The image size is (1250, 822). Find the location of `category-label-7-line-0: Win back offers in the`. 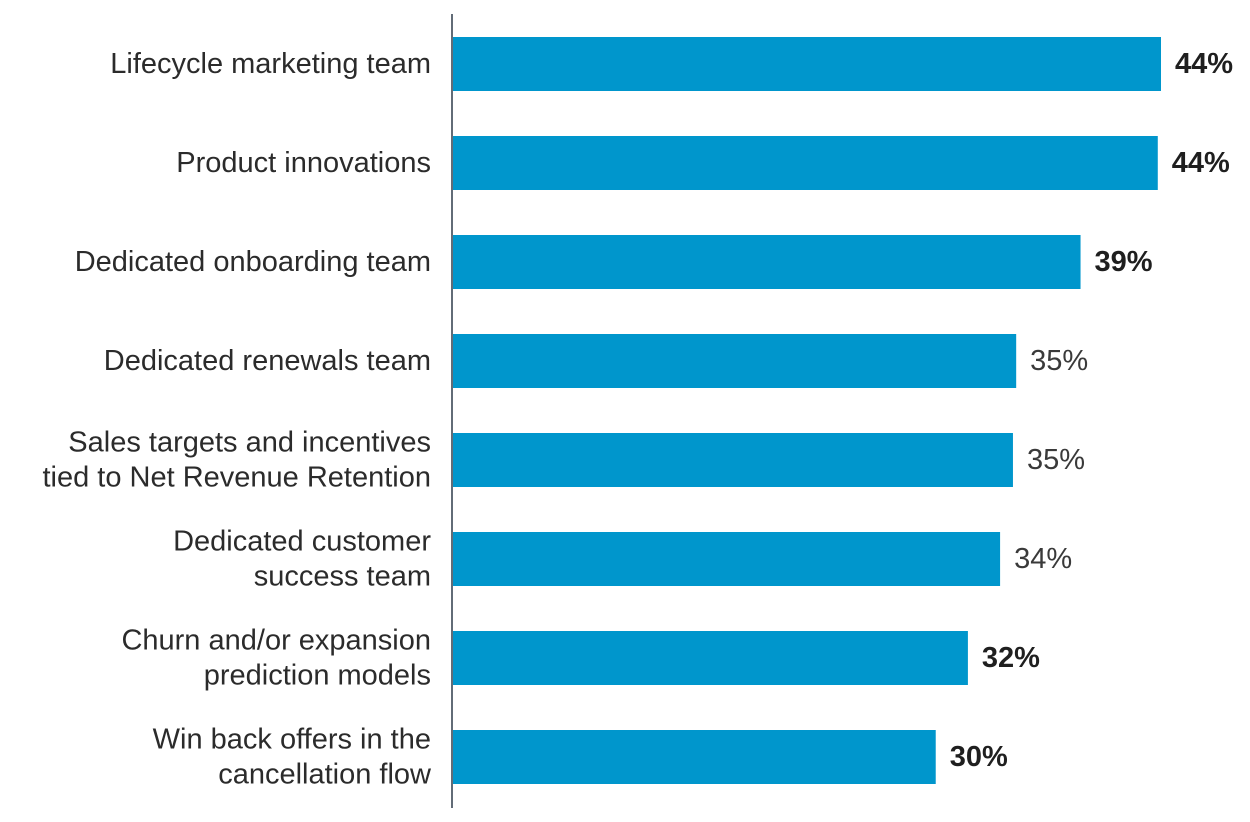

category-label-7-line-0: Win back offers in the is located at coordinates (292, 740).